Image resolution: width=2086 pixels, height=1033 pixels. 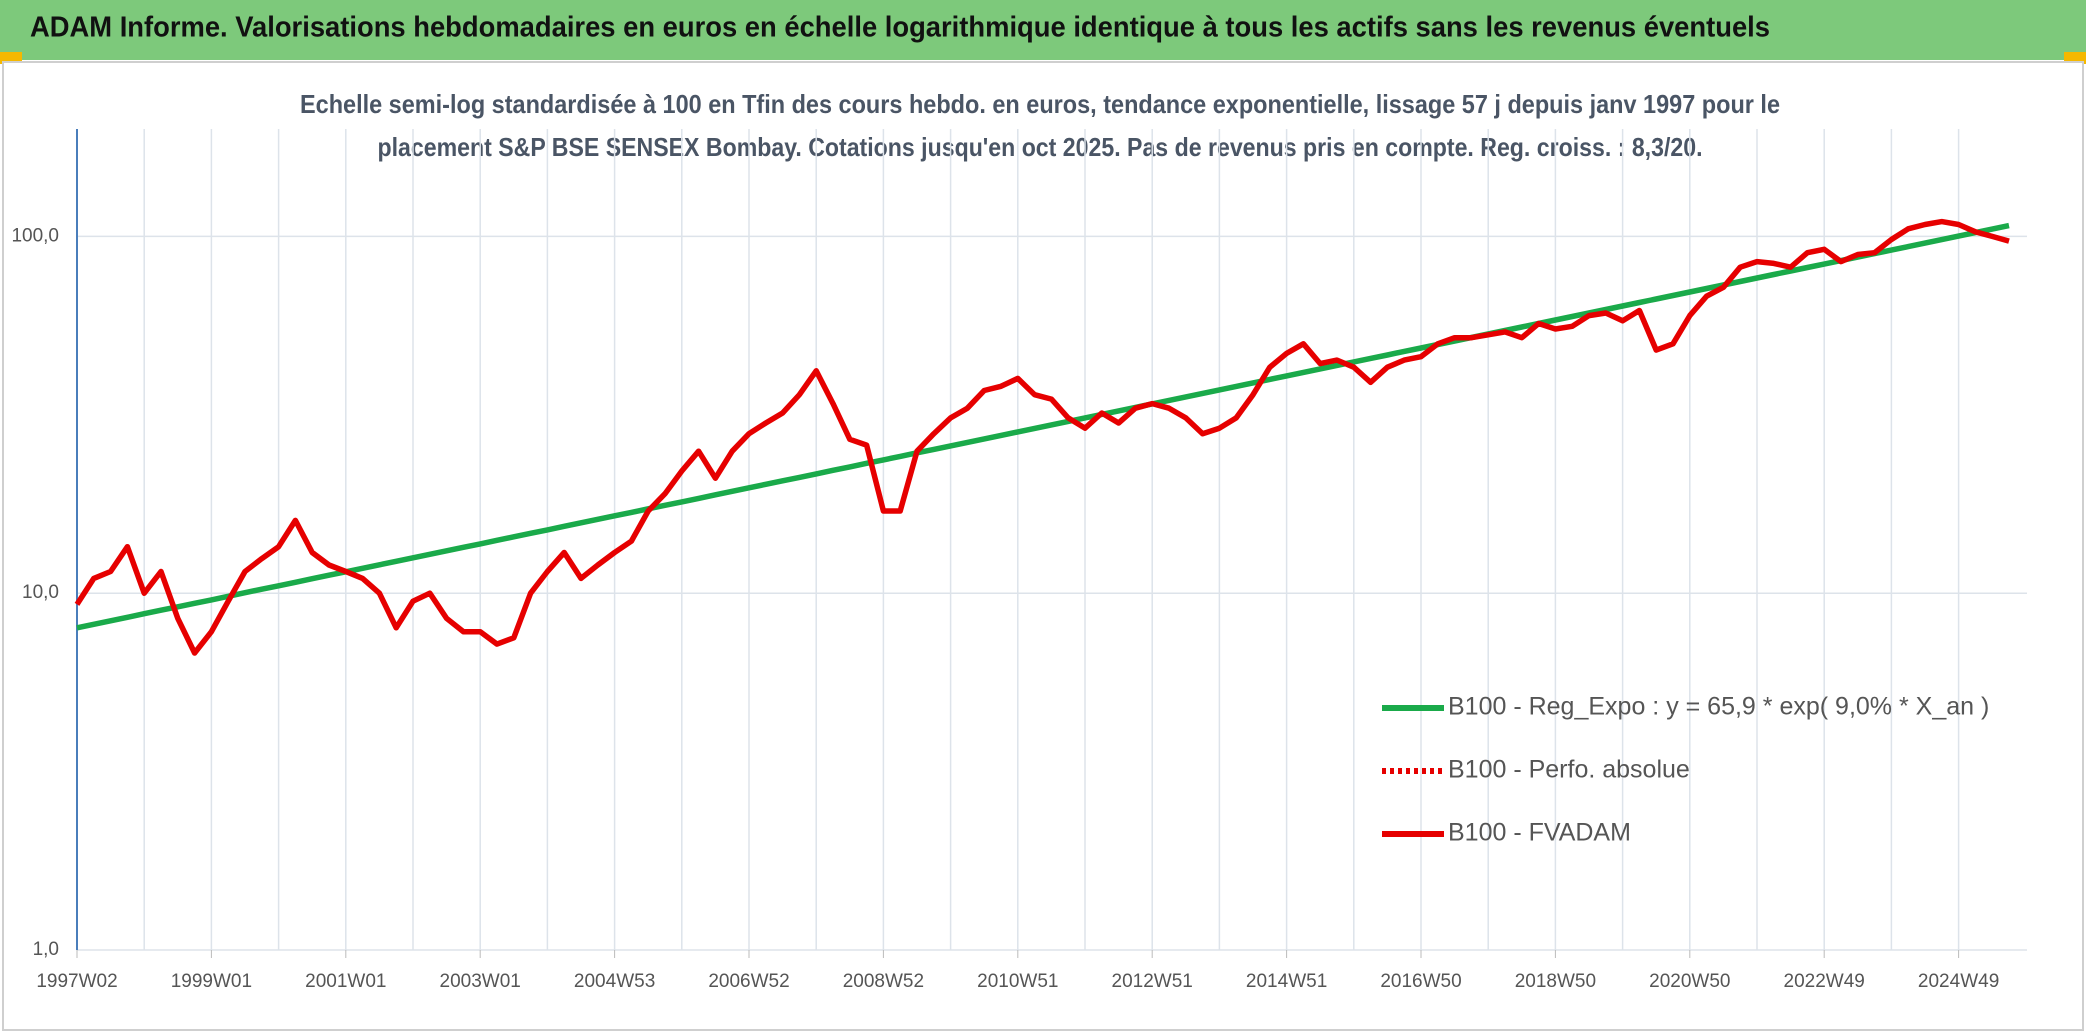 What do you see at coordinates (1824, 981) in the screenshot?
I see `x-tick-label: 2022W49` at bounding box center [1824, 981].